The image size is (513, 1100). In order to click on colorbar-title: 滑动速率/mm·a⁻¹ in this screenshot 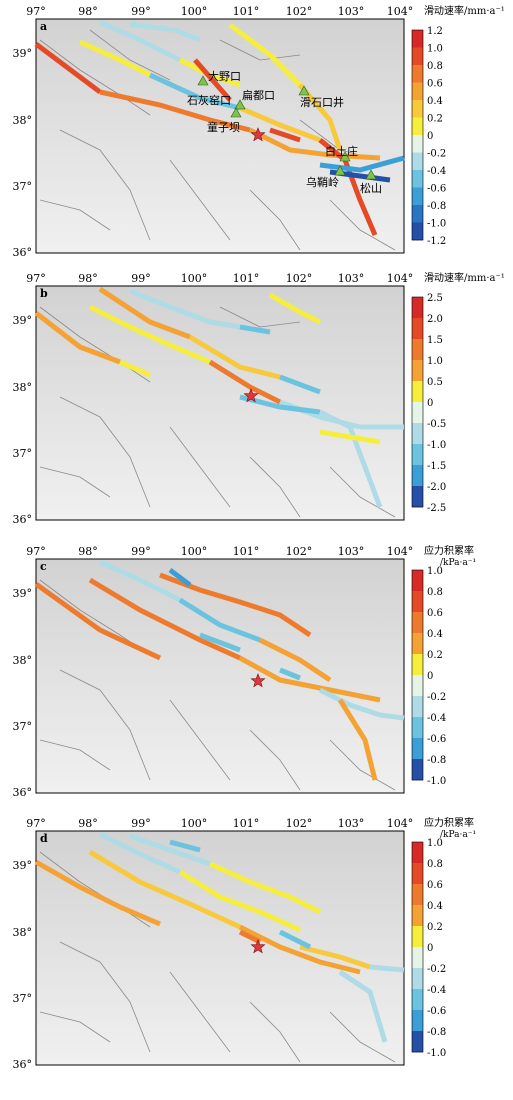, I will do `click(464, 277)`.